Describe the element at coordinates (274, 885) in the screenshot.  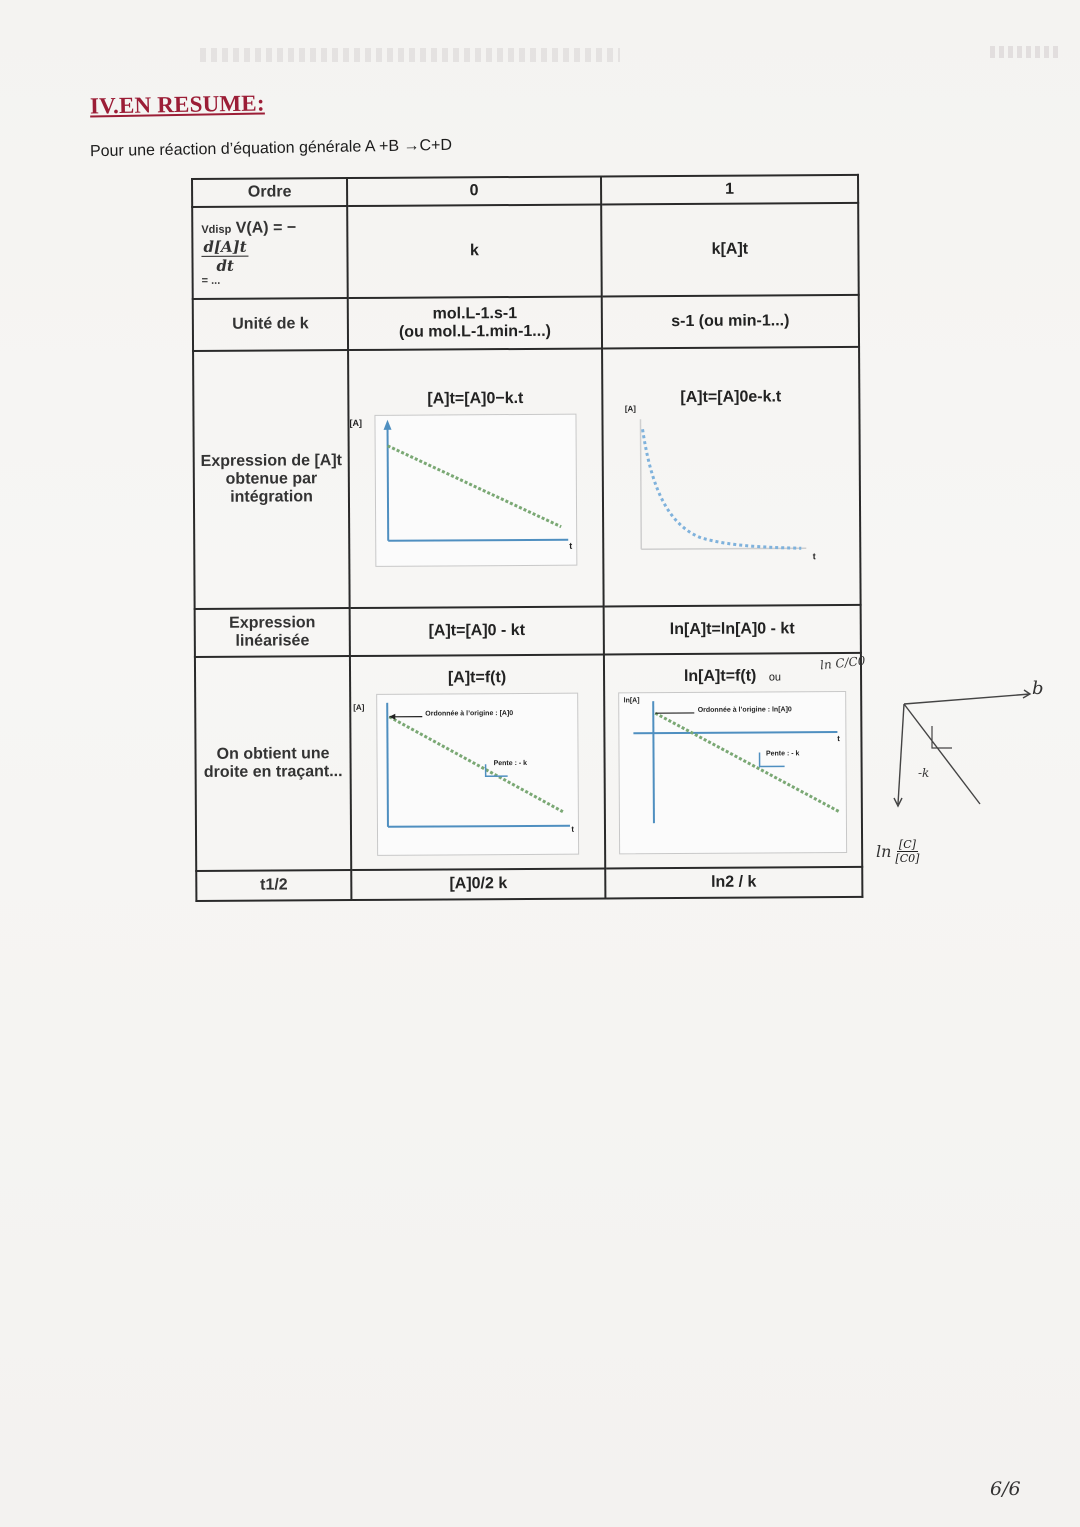
I see `half-label: t1/2` at that location.